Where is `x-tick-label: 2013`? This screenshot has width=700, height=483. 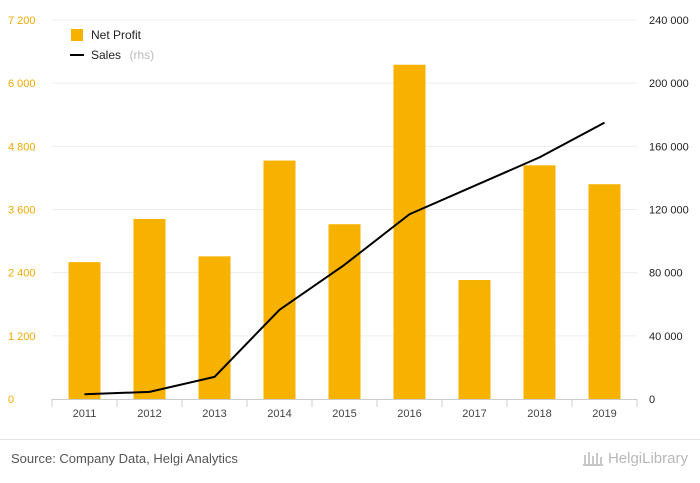 x-tick-label: 2013 is located at coordinates (214, 414).